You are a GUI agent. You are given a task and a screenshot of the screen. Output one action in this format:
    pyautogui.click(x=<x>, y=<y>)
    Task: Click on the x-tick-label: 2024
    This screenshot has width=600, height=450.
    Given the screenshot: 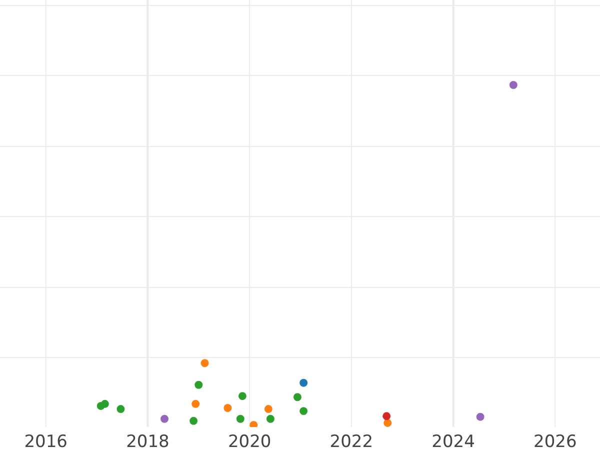 What is the action you would take?
    pyautogui.click(x=453, y=441)
    